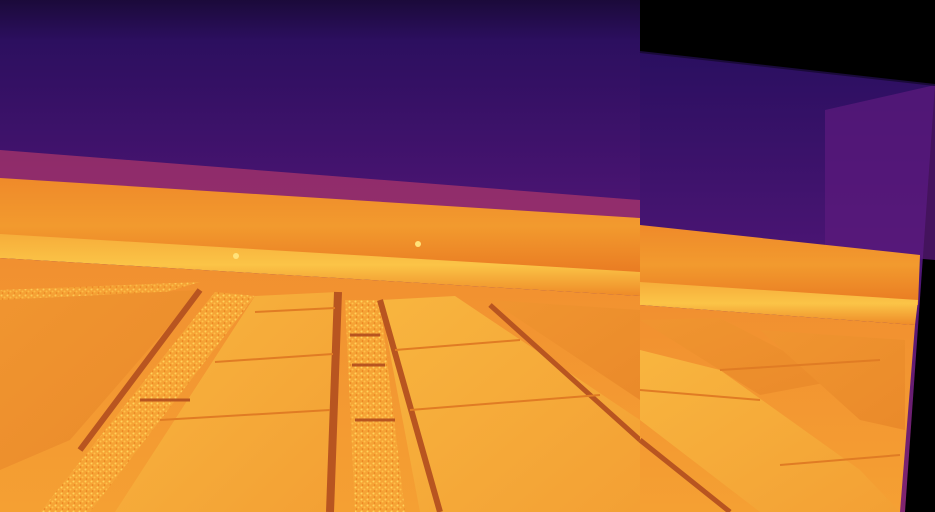  Describe the element at coordinates (779, 303) in the screenshot. I see `pipe-right` at that location.